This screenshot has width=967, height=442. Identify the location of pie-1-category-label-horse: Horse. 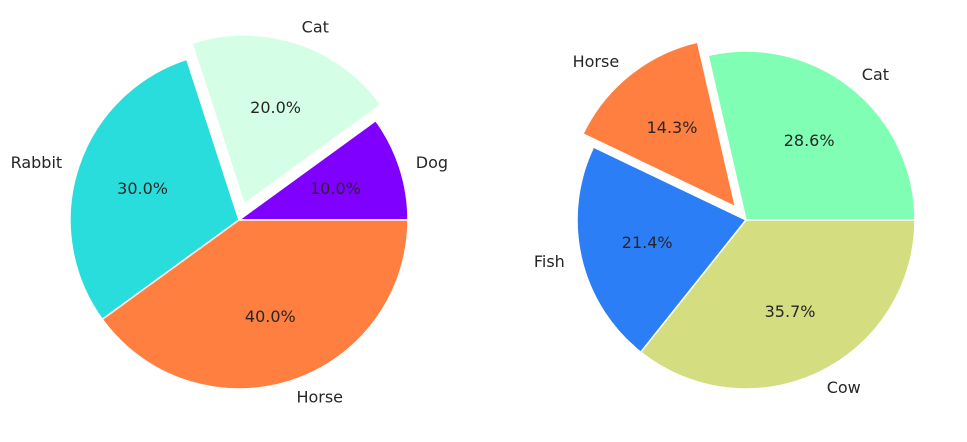
(596, 61).